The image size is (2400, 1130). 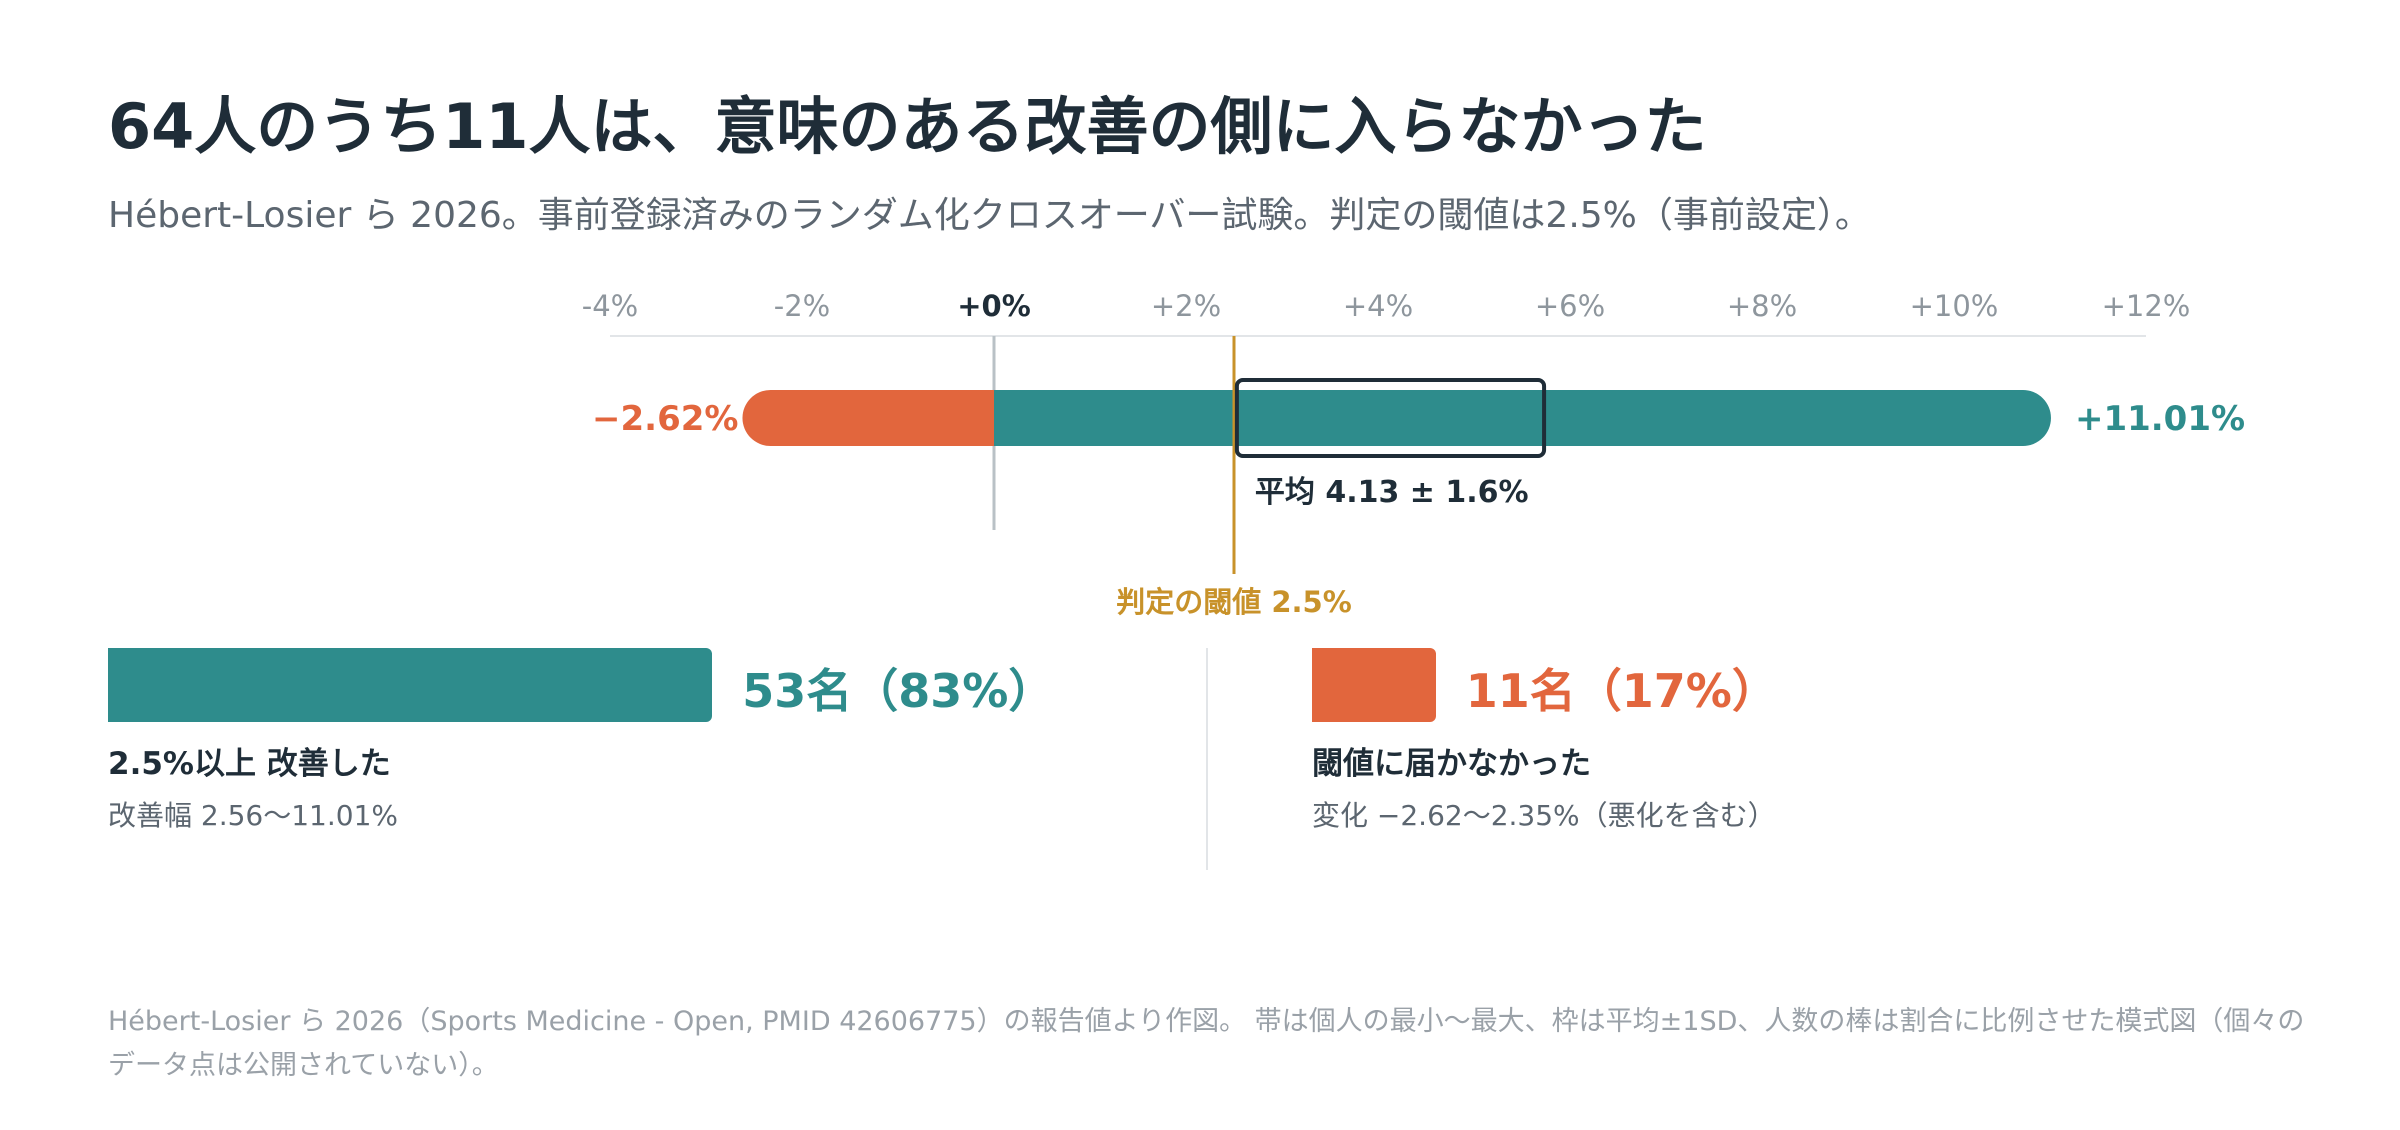 I want to click on x-axis-ticks: -4% -2% +0% +2% +4% +6% +8% +10% +12%, so click(x=1386, y=306).